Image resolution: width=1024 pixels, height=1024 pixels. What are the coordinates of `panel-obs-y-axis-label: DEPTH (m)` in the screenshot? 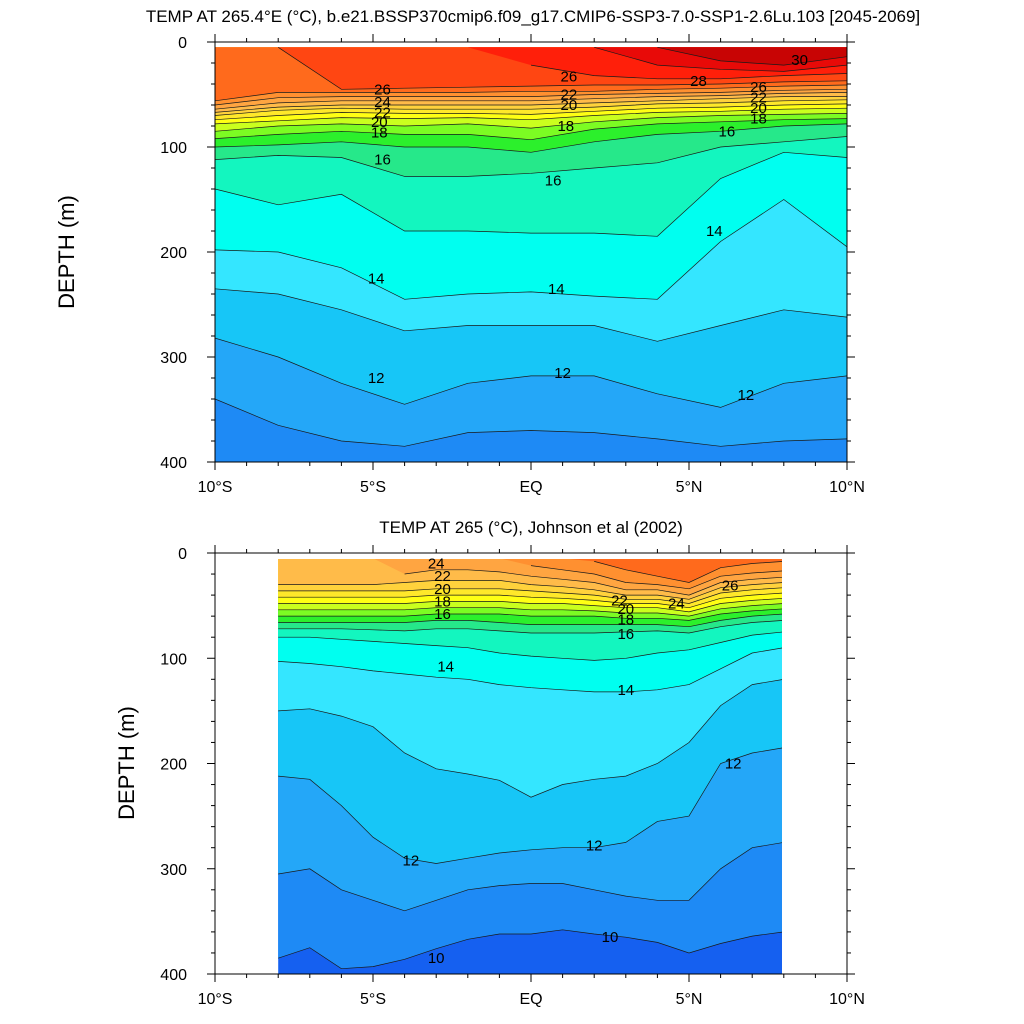 It's located at (126, 763).